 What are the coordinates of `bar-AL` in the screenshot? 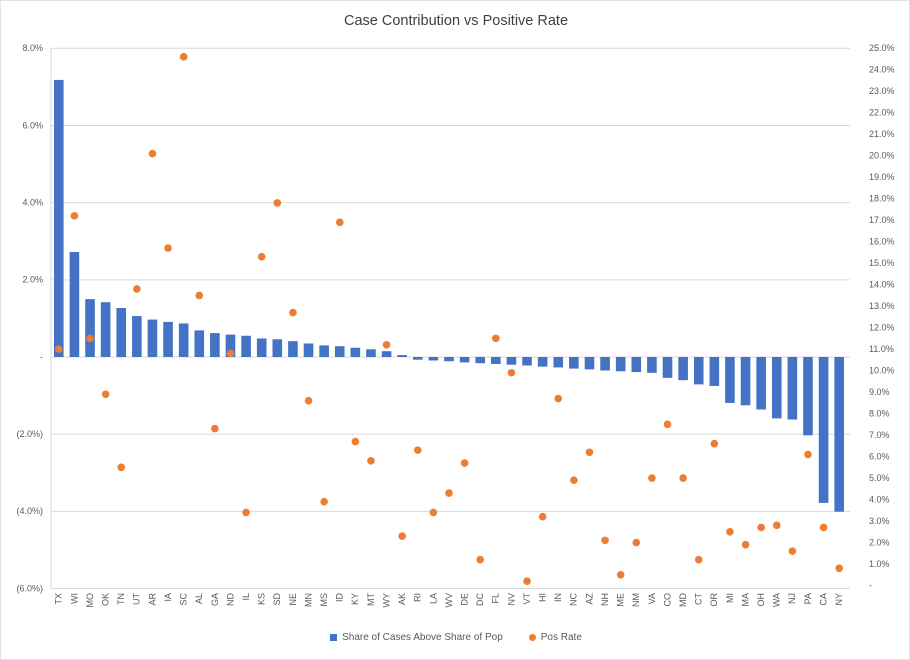 It's located at (199, 343).